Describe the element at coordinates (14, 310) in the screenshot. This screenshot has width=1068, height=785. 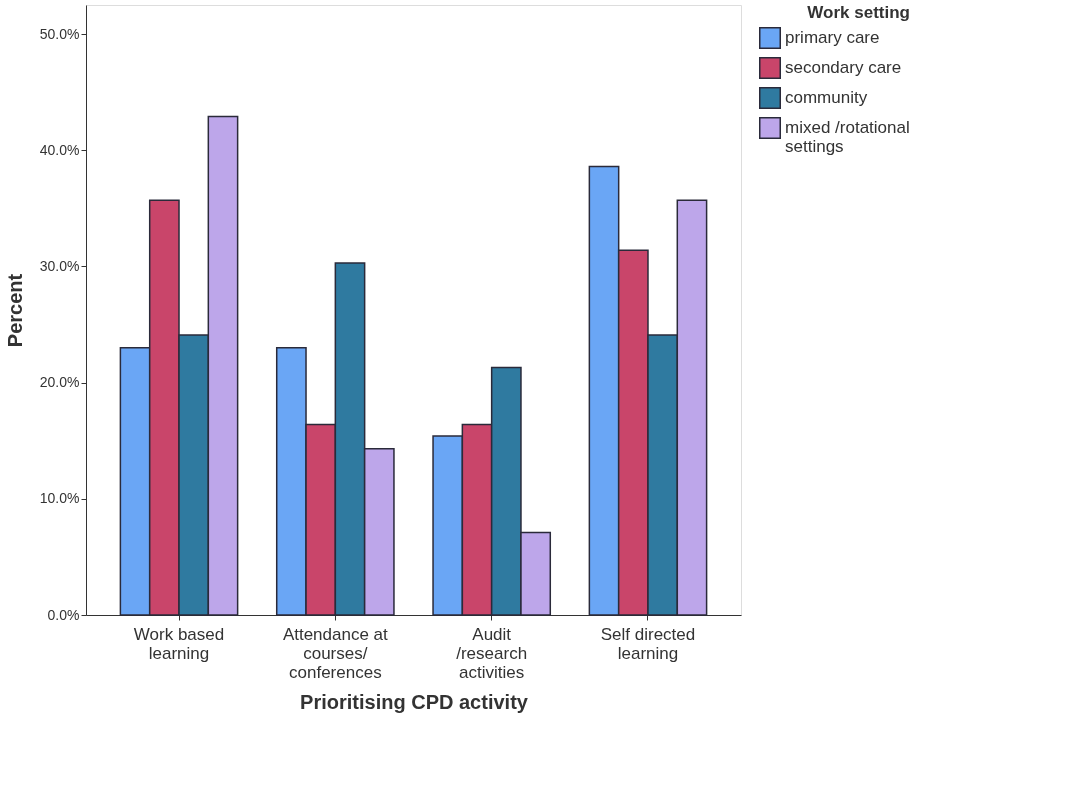
I see `y-axis-title: Percent` at that location.